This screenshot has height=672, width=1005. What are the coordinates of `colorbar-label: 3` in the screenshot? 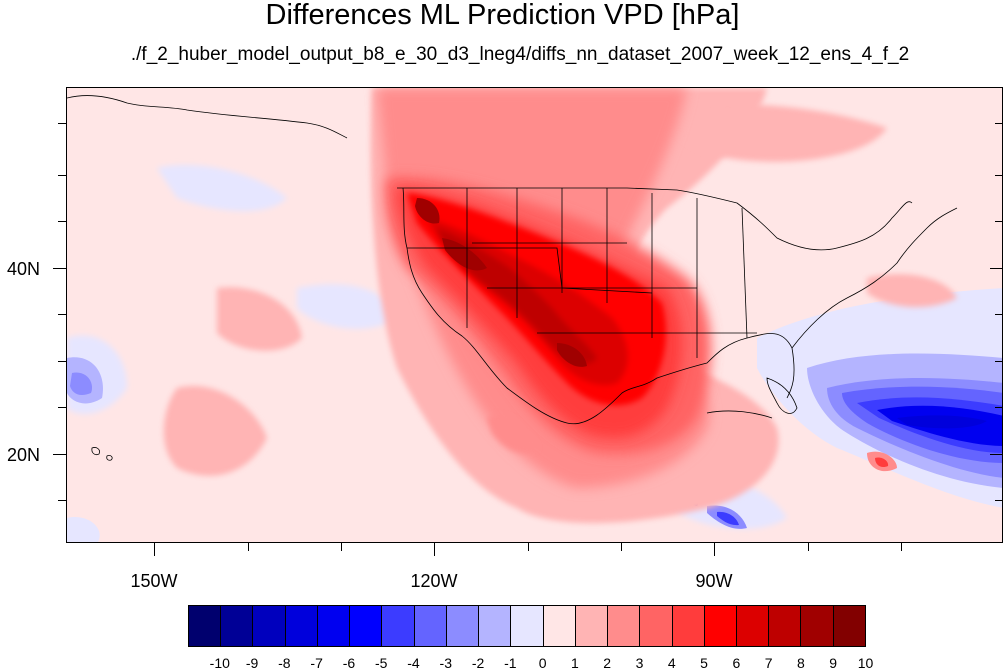 It's located at (639, 663).